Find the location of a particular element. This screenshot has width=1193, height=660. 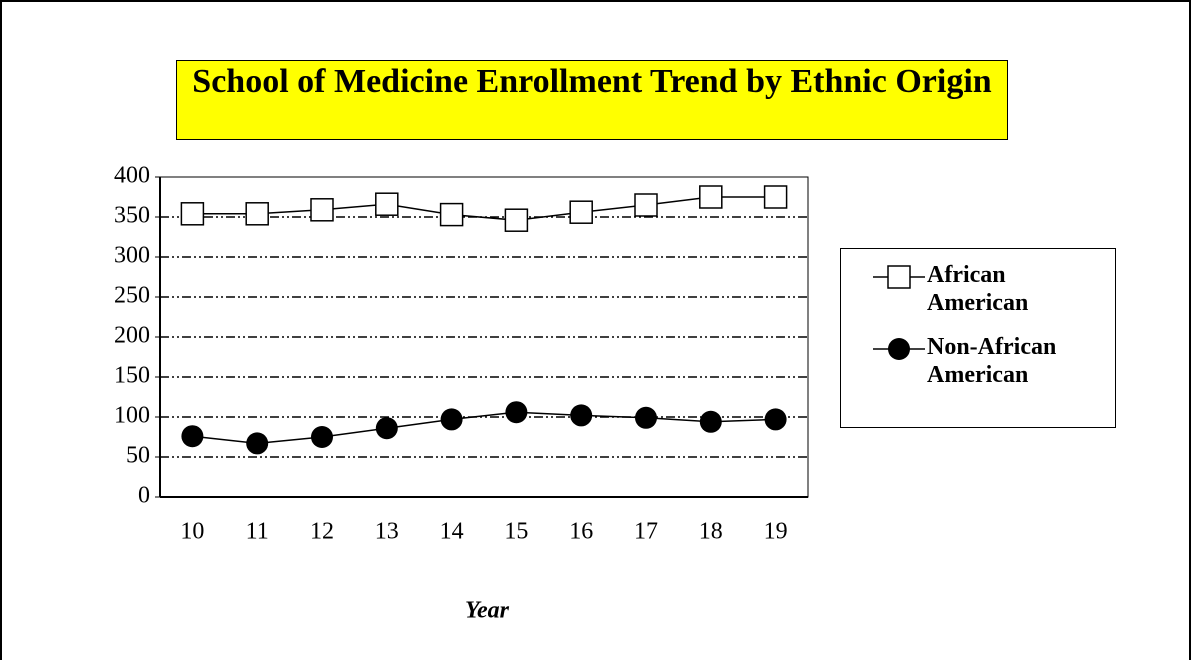

legend-label: Non-African American is located at coordinates (992, 361).